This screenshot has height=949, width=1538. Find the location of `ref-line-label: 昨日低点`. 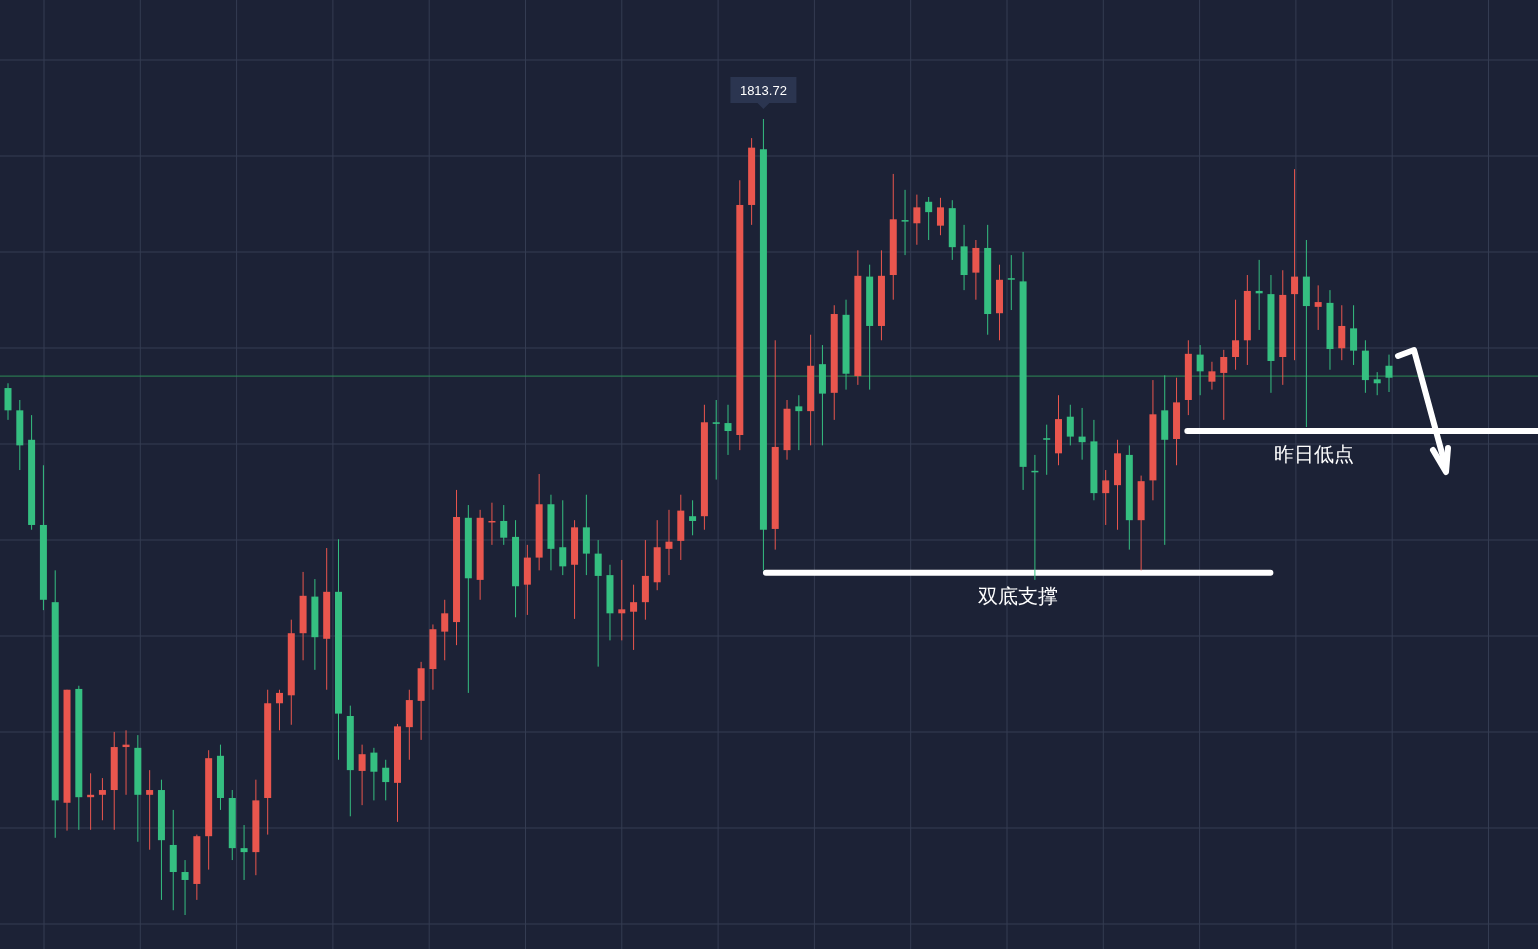

ref-line-label: 昨日低点 is located at coordinates (1313, 454).